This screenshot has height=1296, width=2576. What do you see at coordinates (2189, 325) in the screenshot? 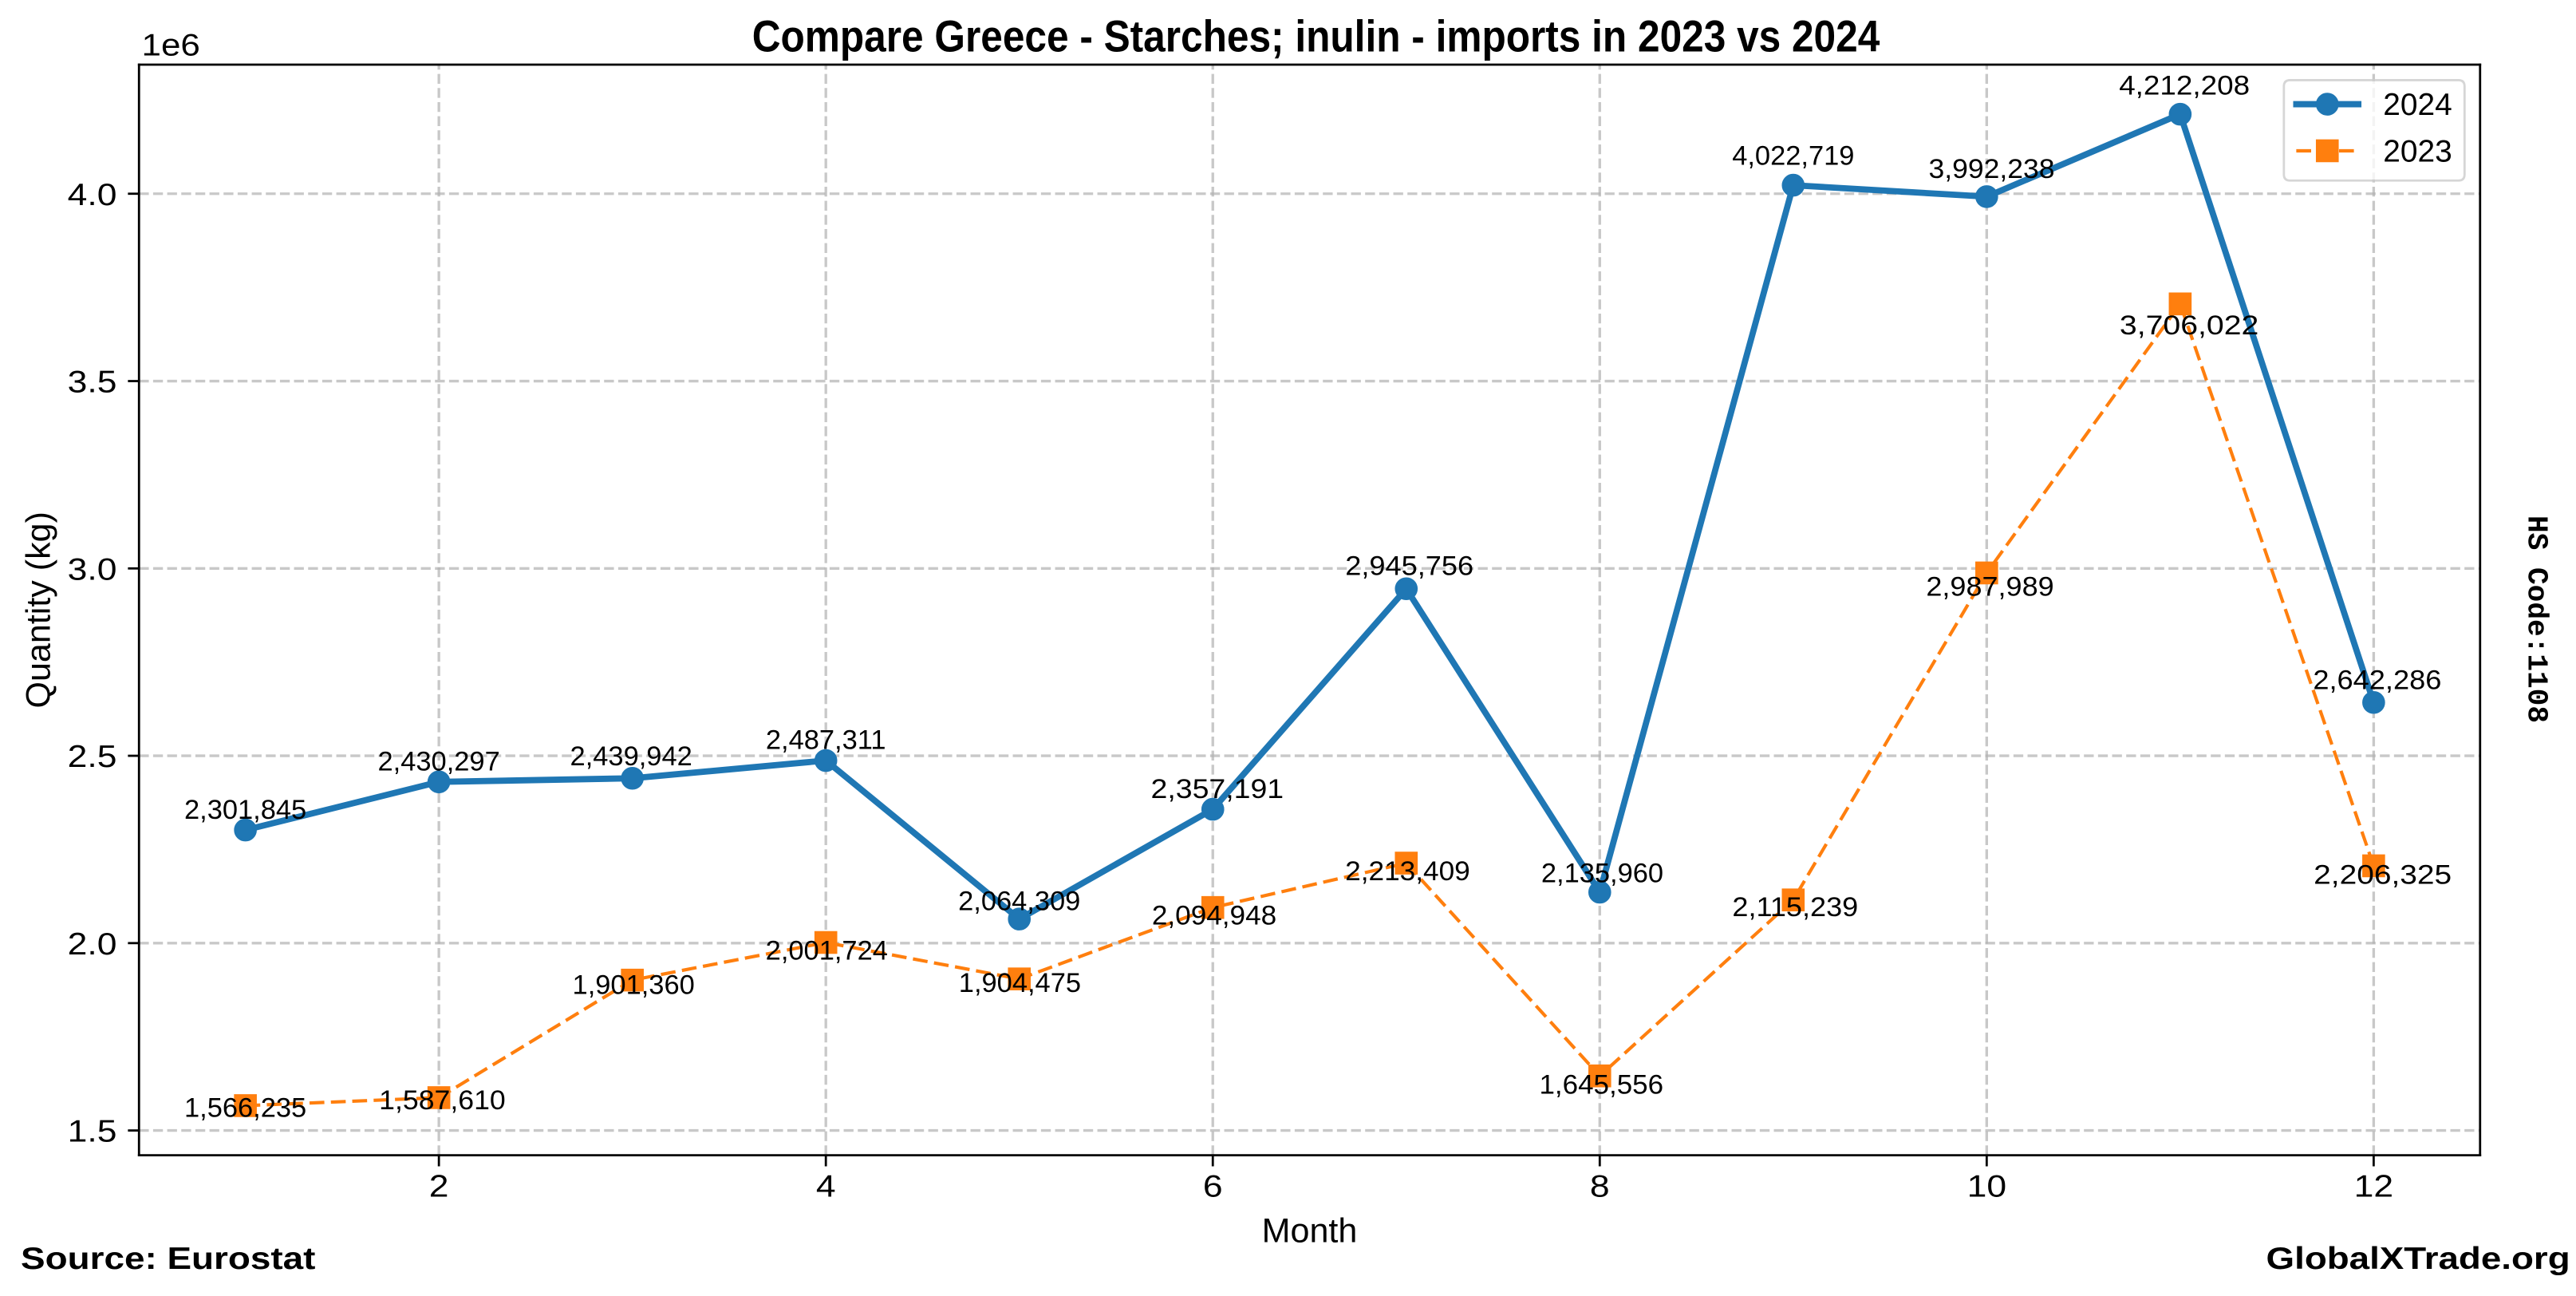
I see `svg-text: 3,706,022` at bounding box center [2189, 325].